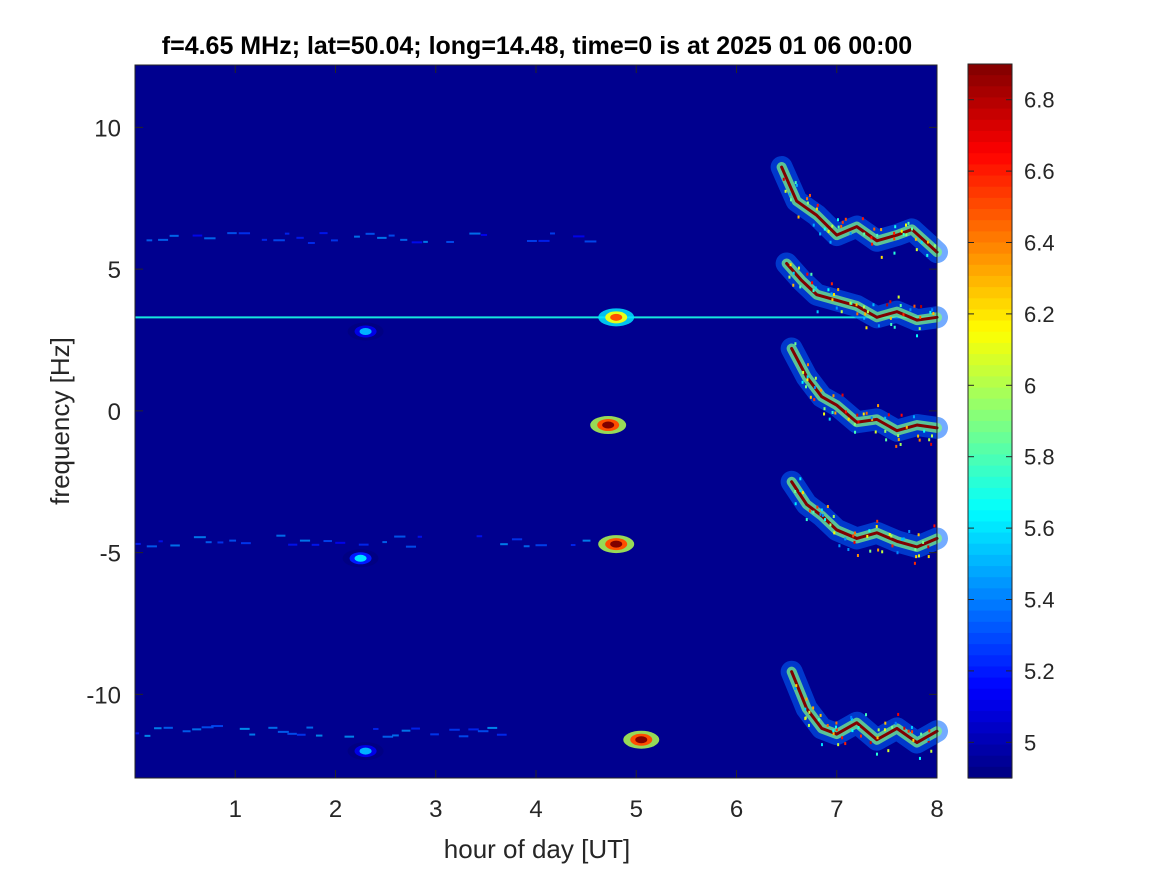 This screenshot has width=1167, height=875. What do you see at coordinates (636, 809) in the screenshot?
I see `x-tick-label: 5` at bounding box center [636, 809].